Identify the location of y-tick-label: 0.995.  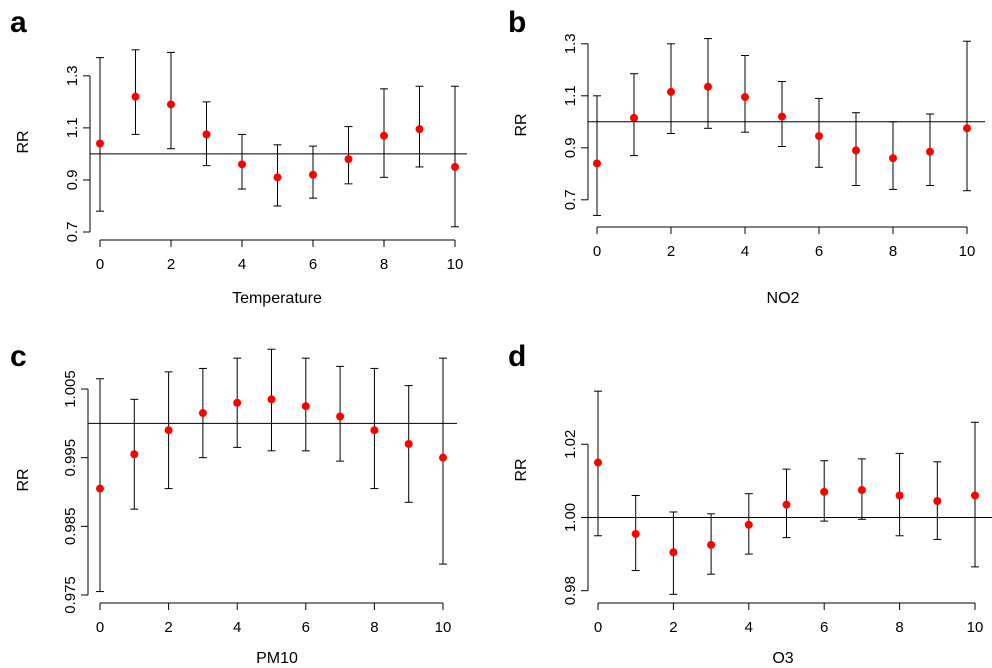
(70, 458).